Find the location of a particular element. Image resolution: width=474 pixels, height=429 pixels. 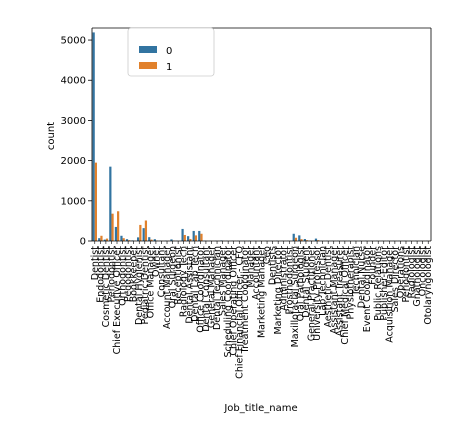

x-tick-label: Acquisition Manager is located at coordinates (389, 294).